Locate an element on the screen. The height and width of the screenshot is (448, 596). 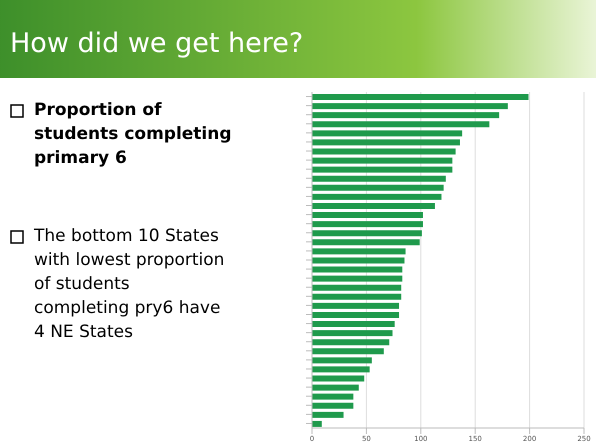
text: Proportion of students completing primary 6 is located at coordinates (133, 134).